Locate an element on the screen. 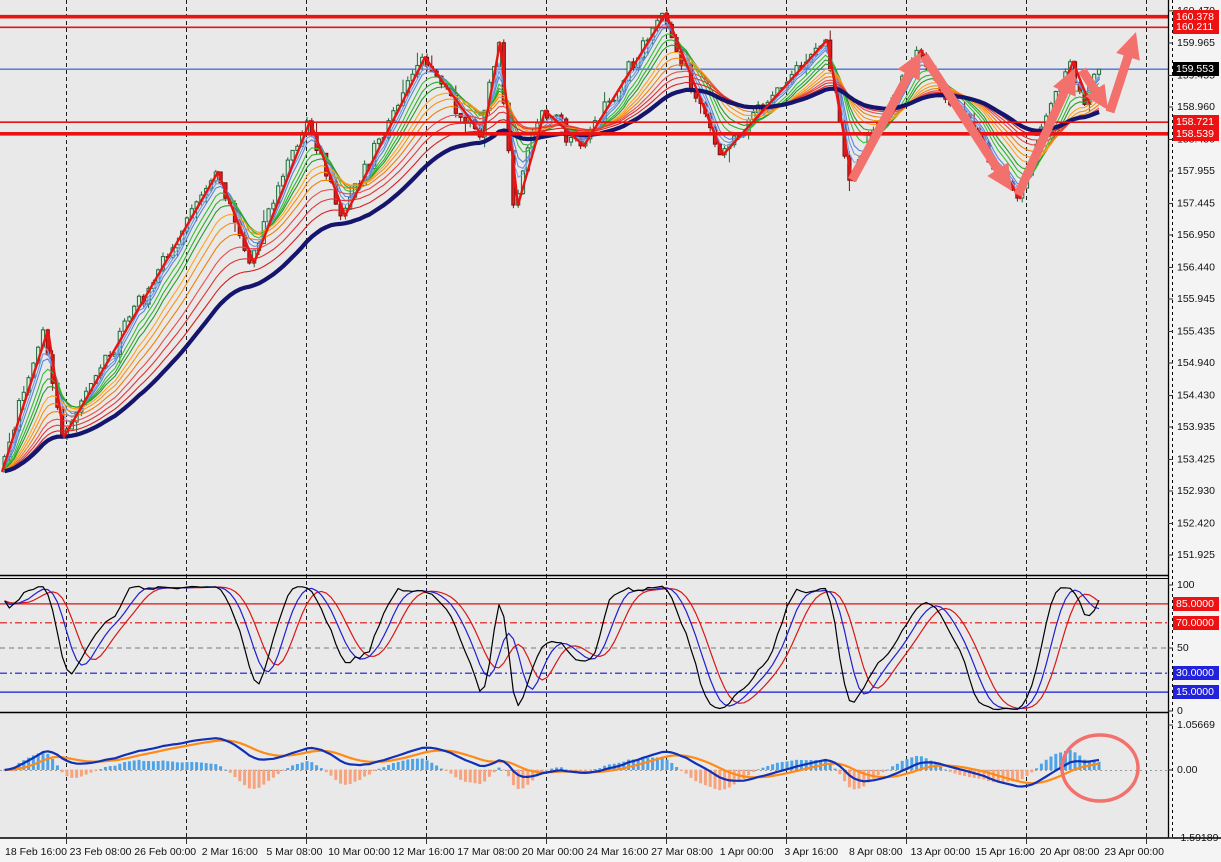  svg-text: 155.435 is located at coordinates (1196, 331).